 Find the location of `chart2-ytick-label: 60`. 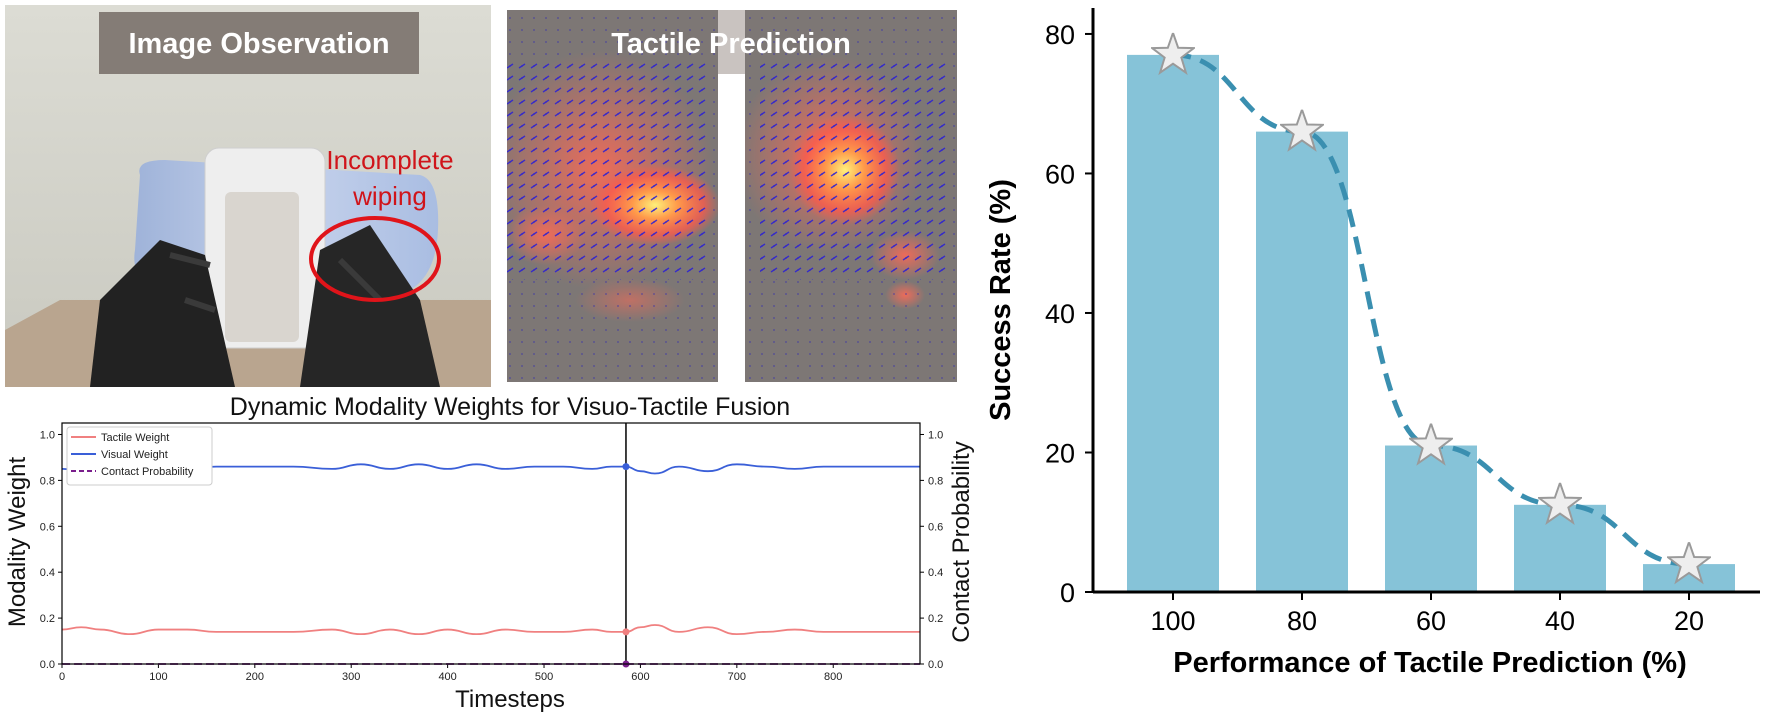

chart2-ytick-label: 60 is located at coordinates (1060, 174).